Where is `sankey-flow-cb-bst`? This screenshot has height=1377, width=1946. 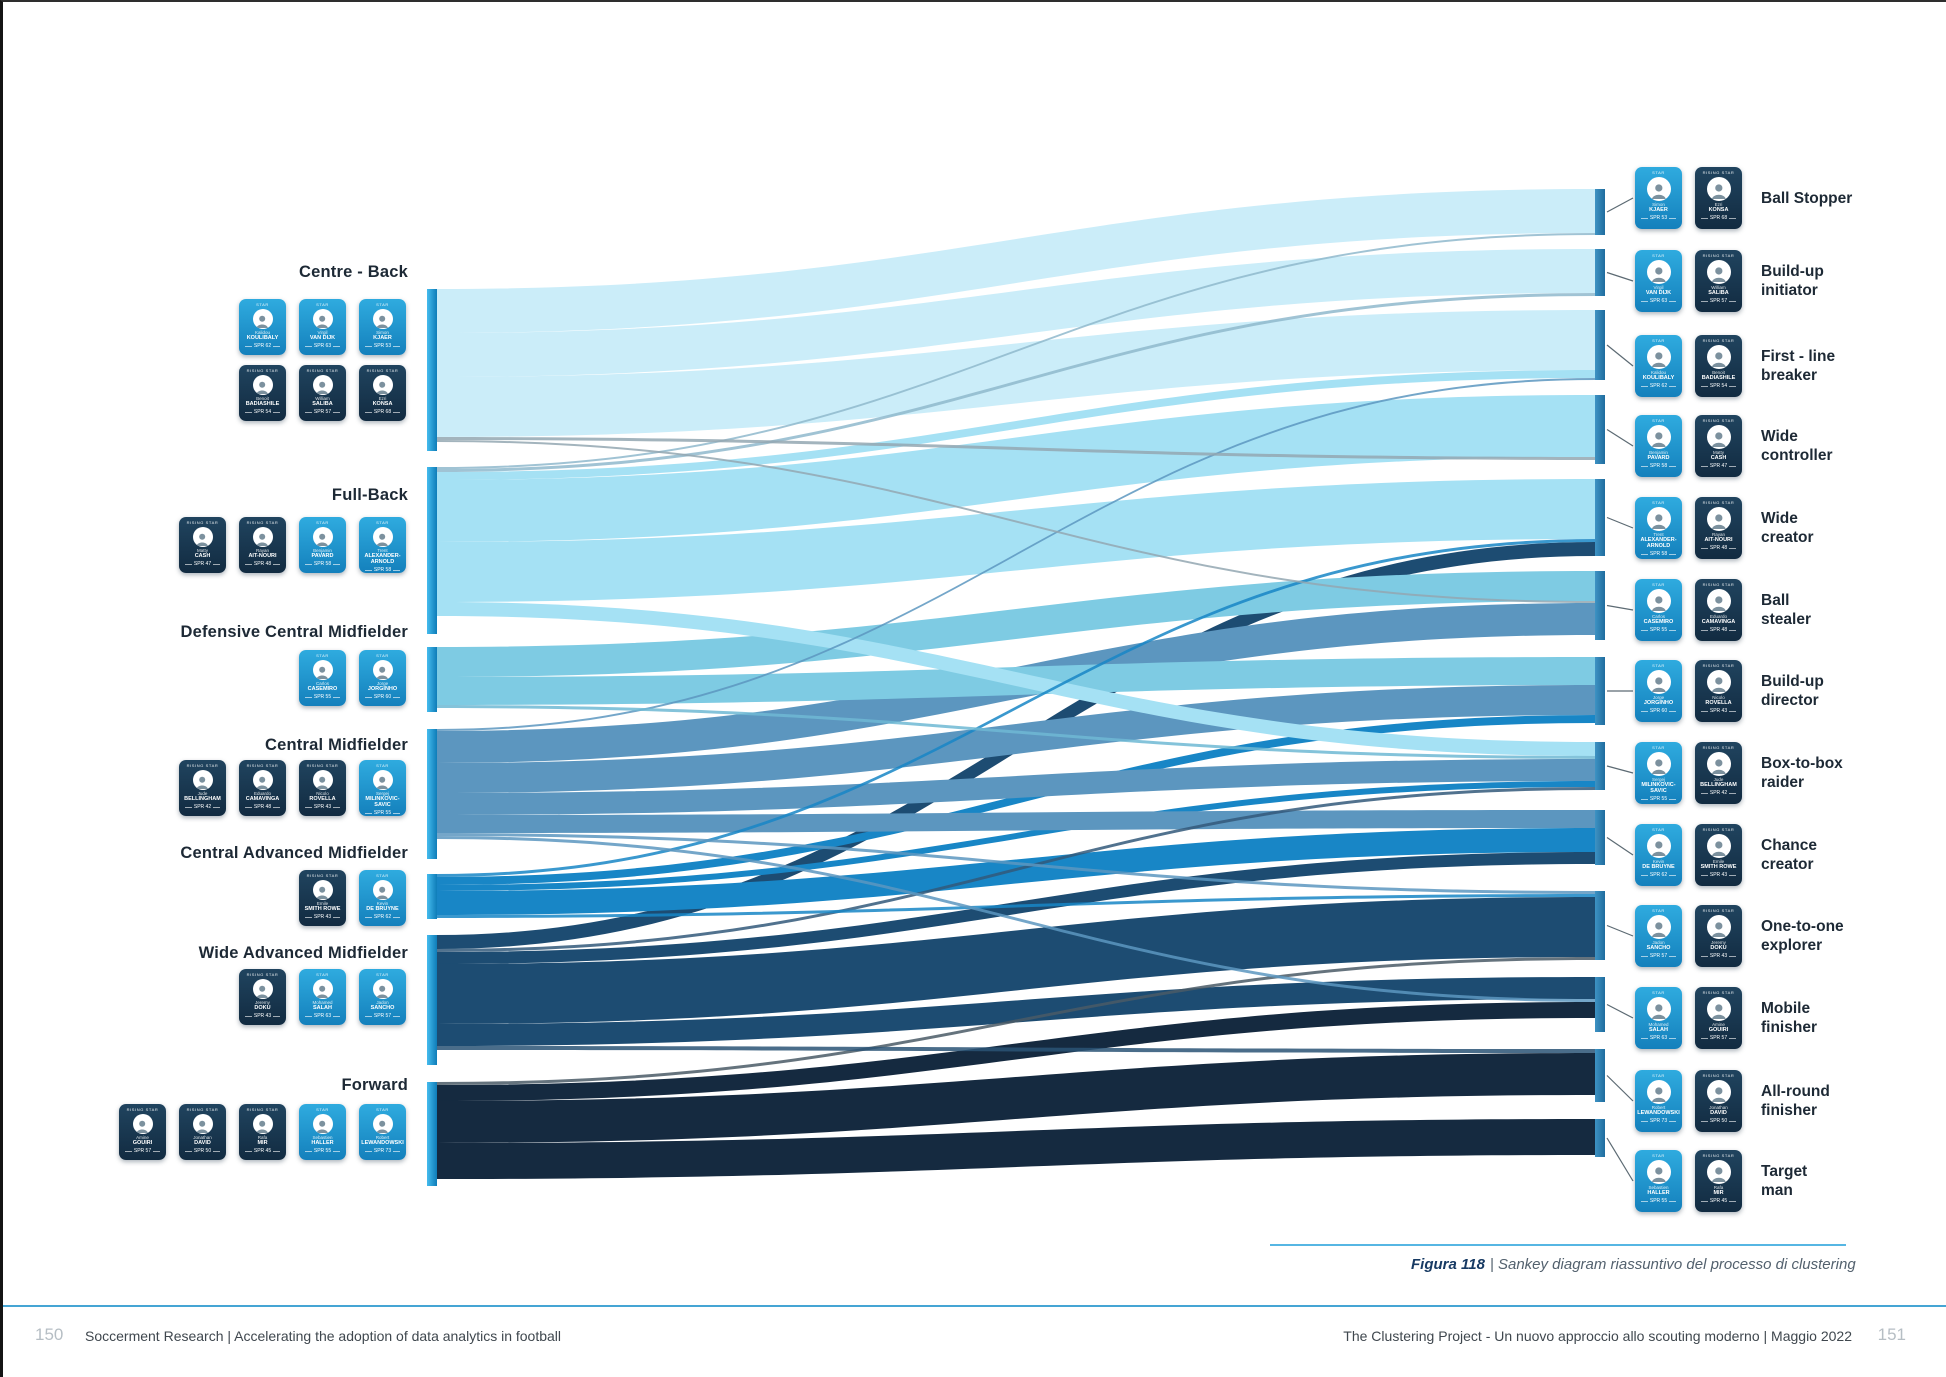 sankey-flow-cb-bst is located at coordinates (1016, 521).